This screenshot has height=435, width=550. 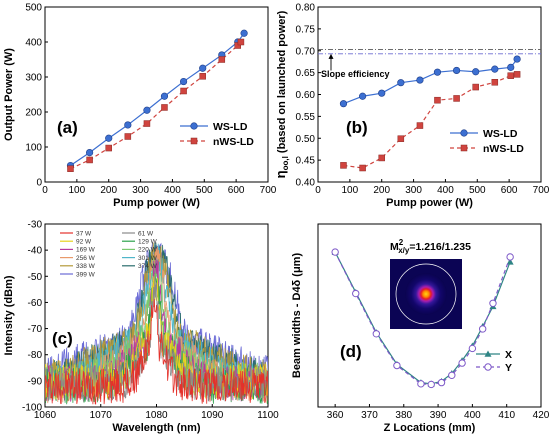 I want to click on legend-label-y: Y, so click(x=508, y=368).